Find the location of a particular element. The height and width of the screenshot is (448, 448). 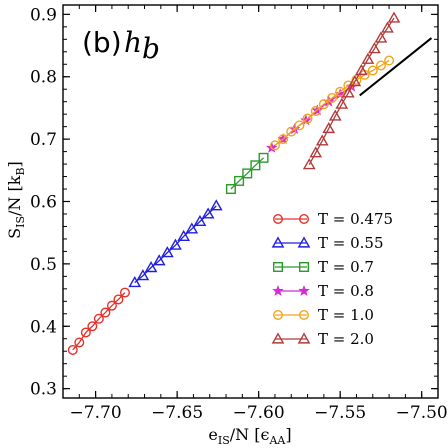

legend-label: T = 1.0 is located at coordinates (346, 315).